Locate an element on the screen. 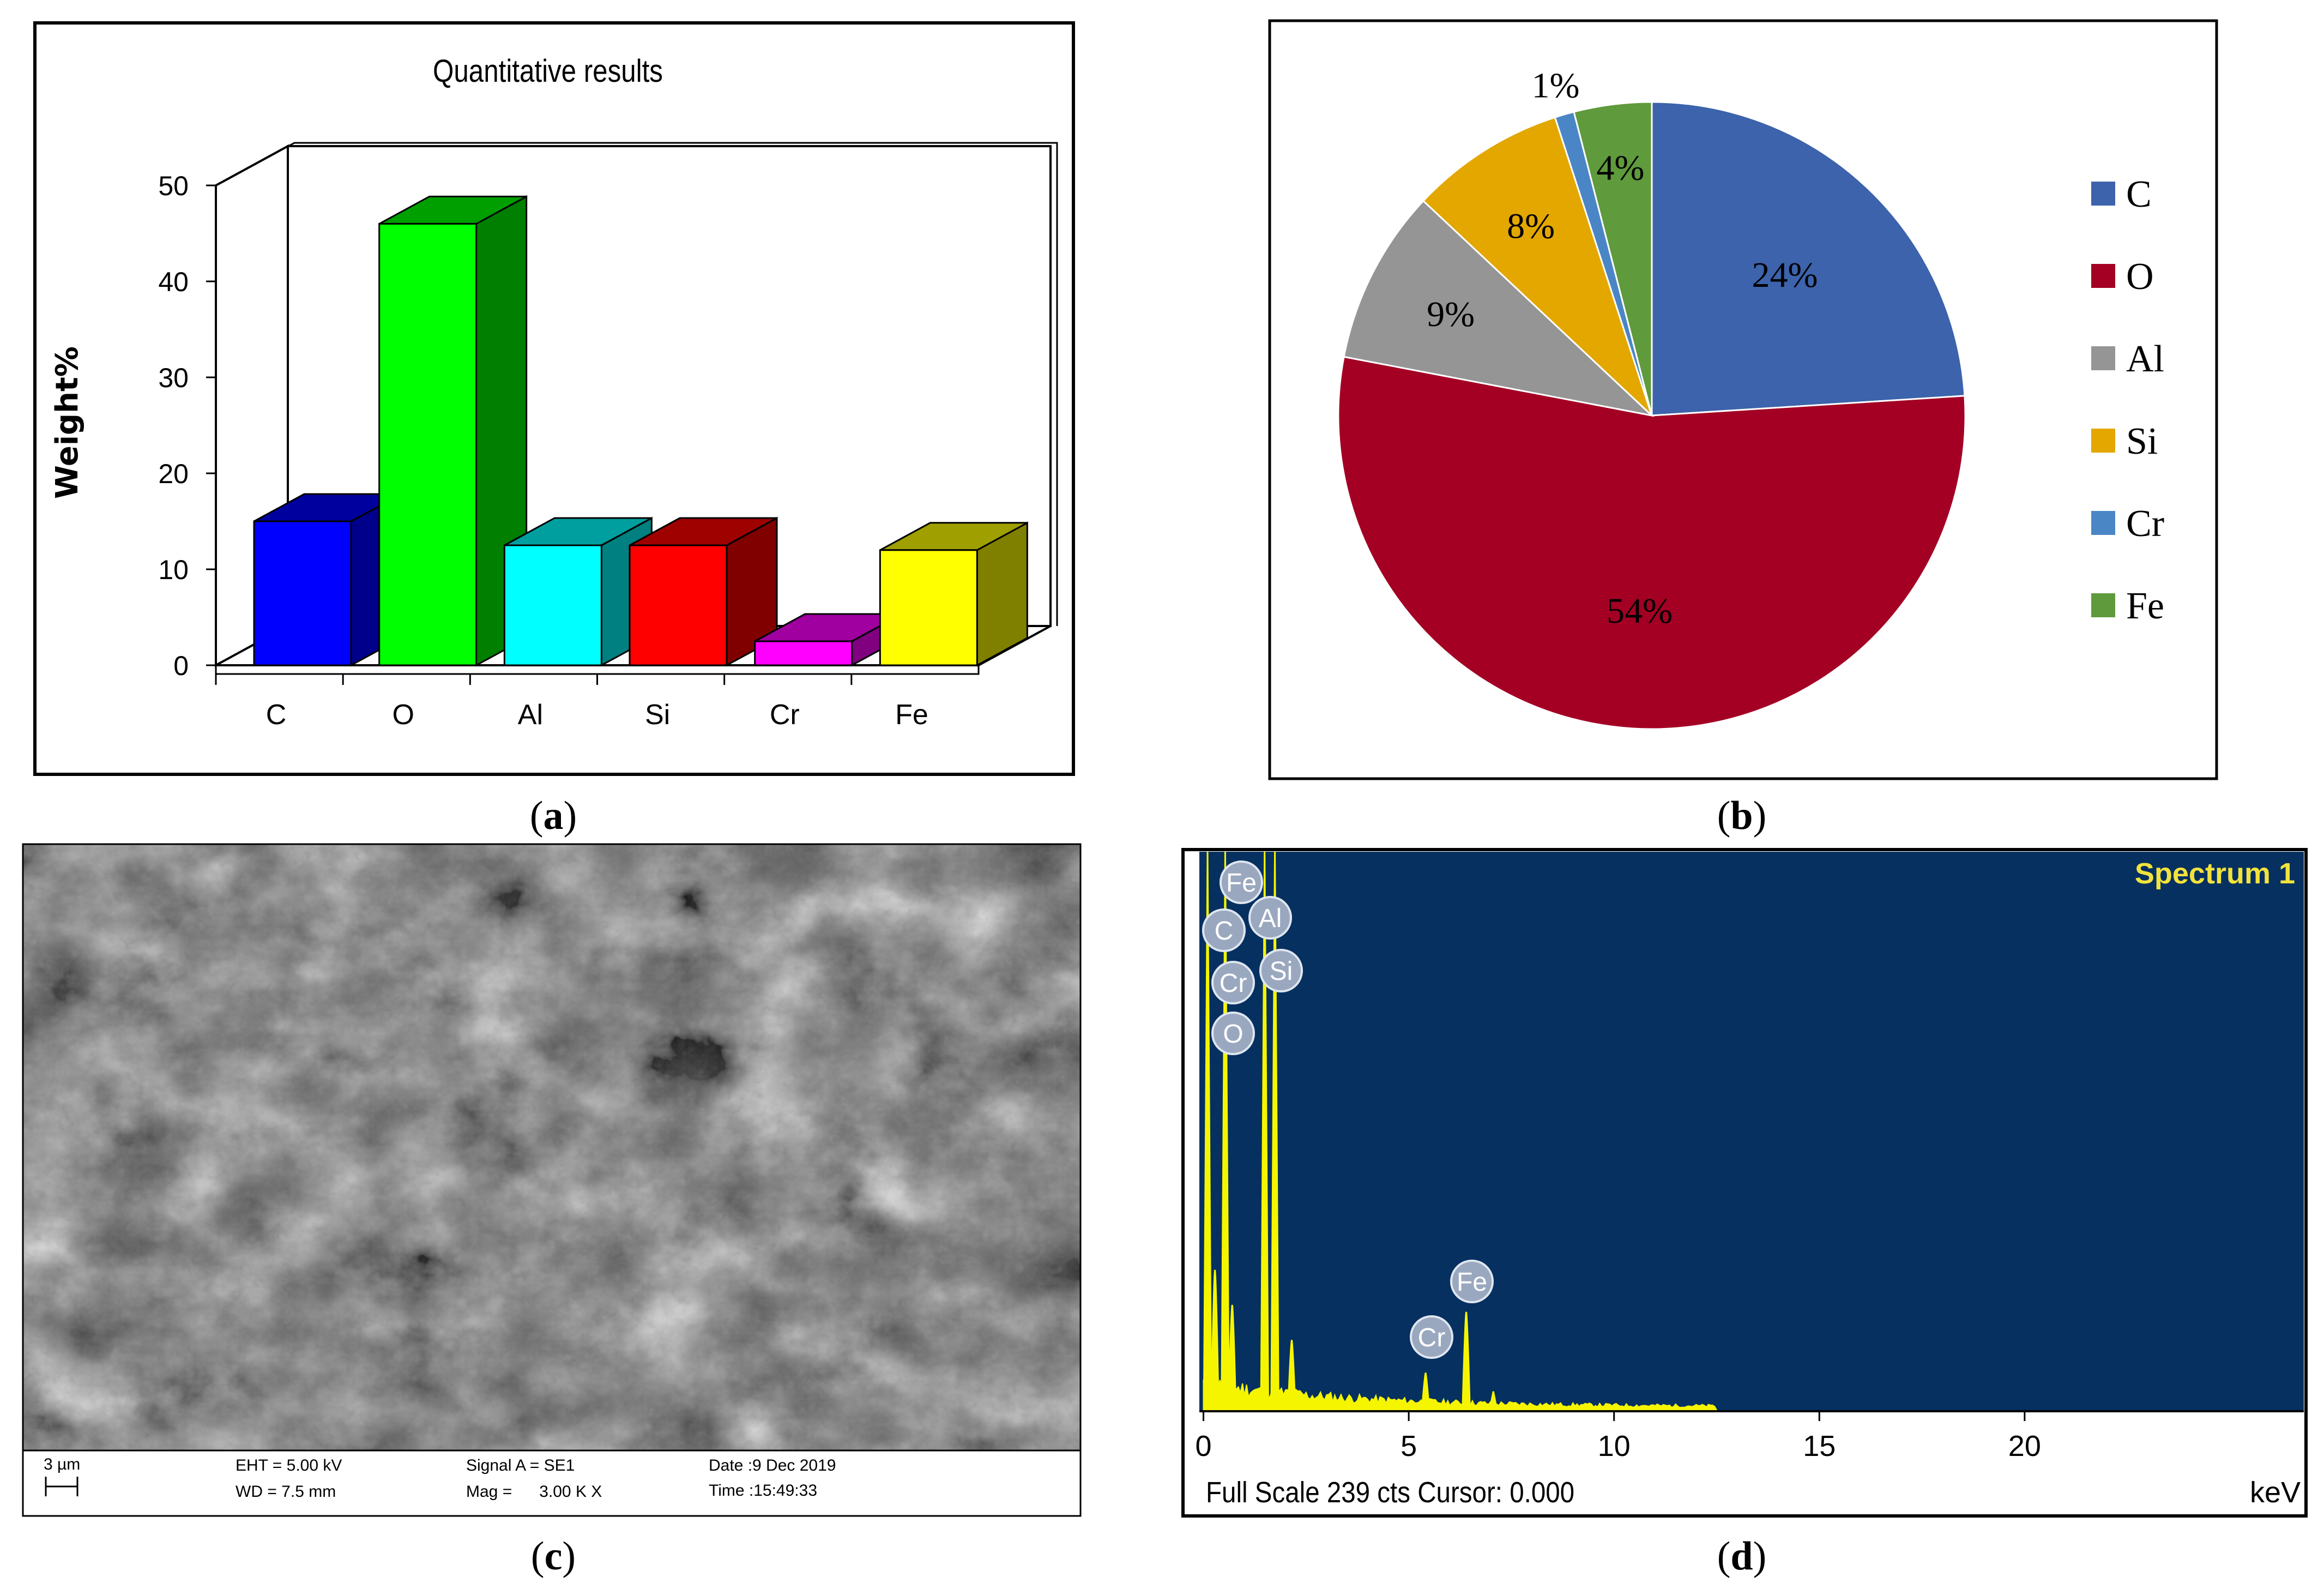 Image resolution: width=2324 pixels, height=1589 pixels. legend-swatch-Si is located at coordinates (2103, 441).